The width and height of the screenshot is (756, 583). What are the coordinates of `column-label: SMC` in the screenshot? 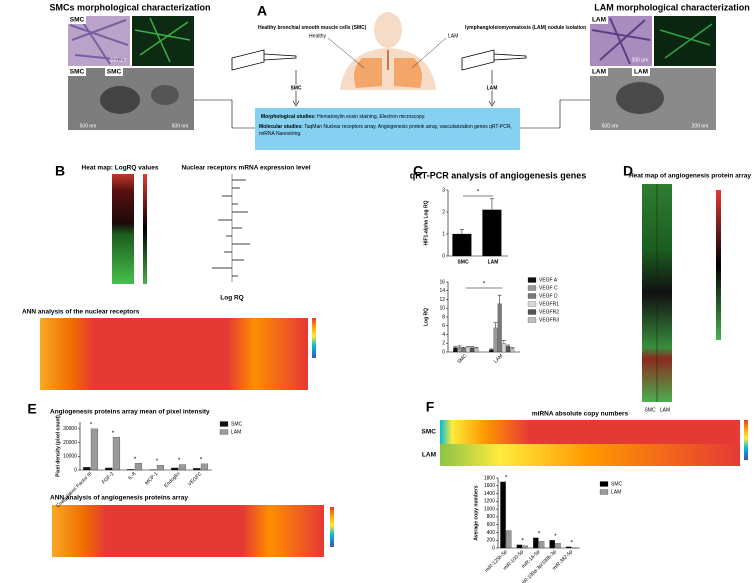 It's located at (650, 410).